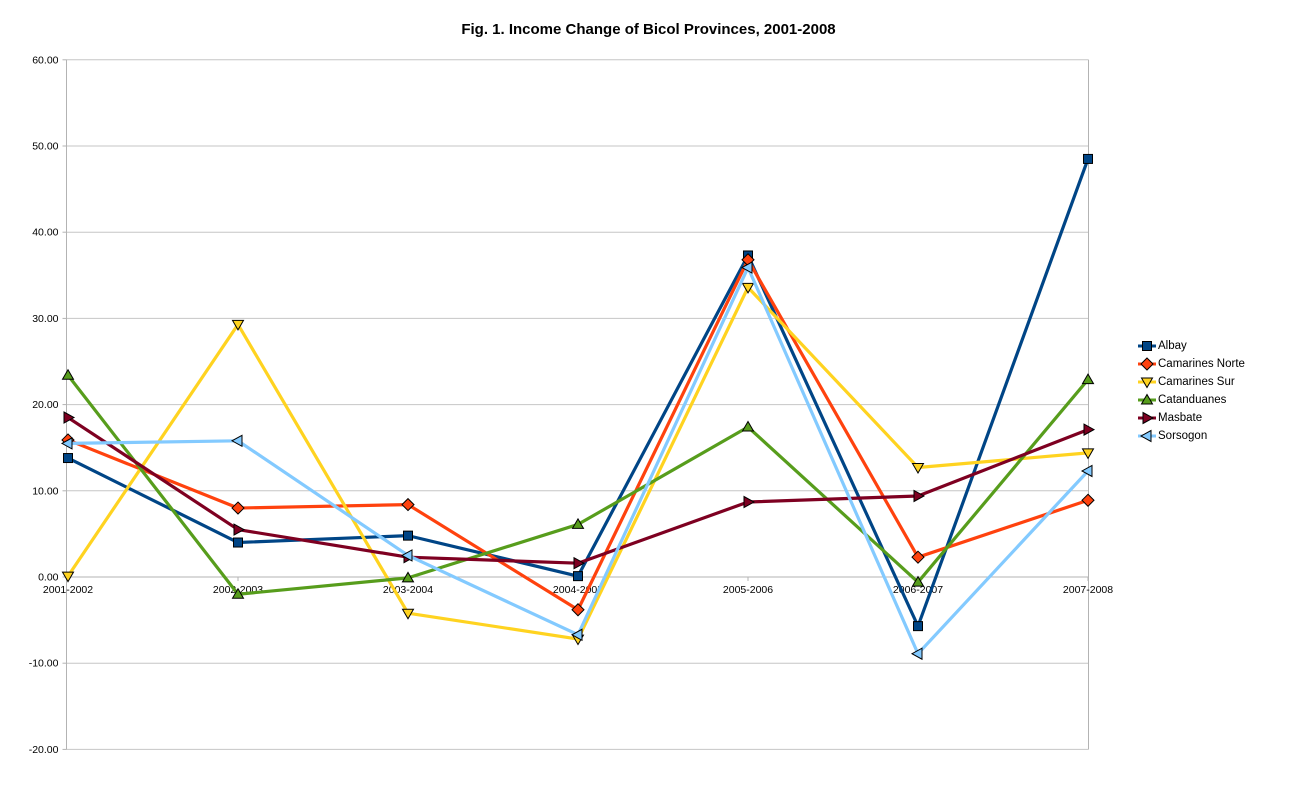  I want to click on y-axis-label: 60.00, so click(45, 60).